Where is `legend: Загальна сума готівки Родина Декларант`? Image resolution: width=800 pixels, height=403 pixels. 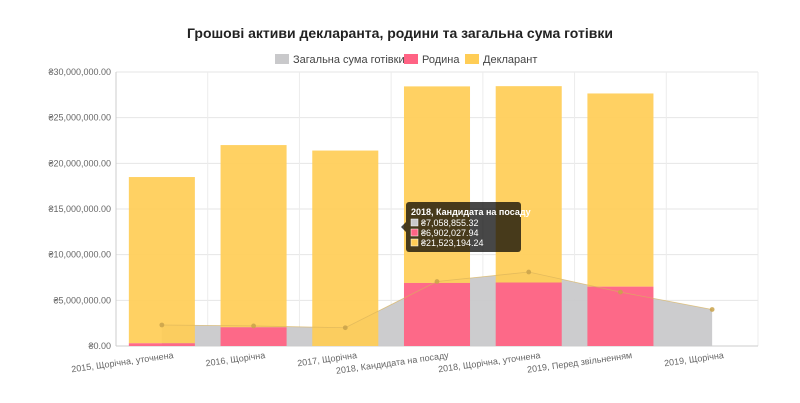
legend: Загальна сума готівки Родина Декларант is located at coordinates (406, 60).